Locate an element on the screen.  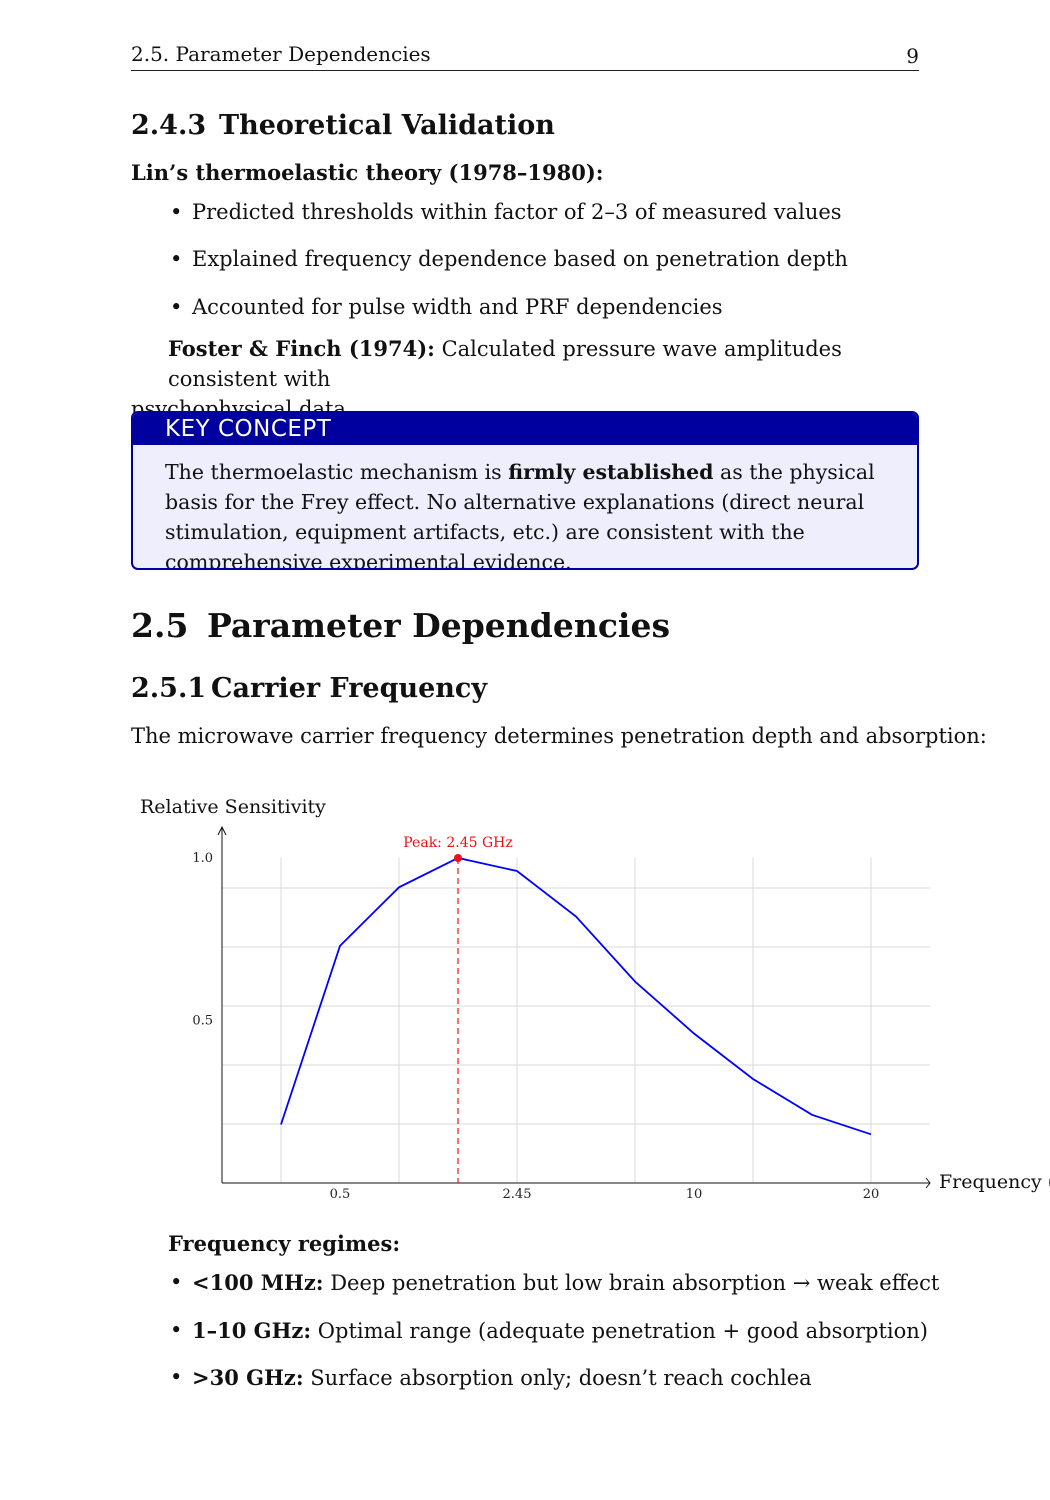
y-axis-arrow-icon is located at coordinates (222, 830).